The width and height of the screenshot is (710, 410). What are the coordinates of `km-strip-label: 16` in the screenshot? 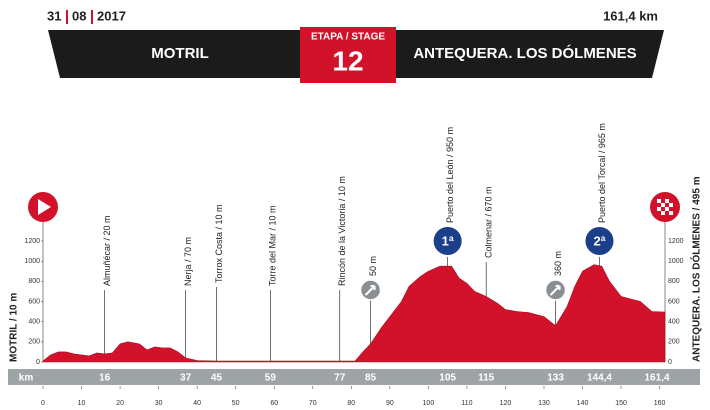 It's located at (105, 378).